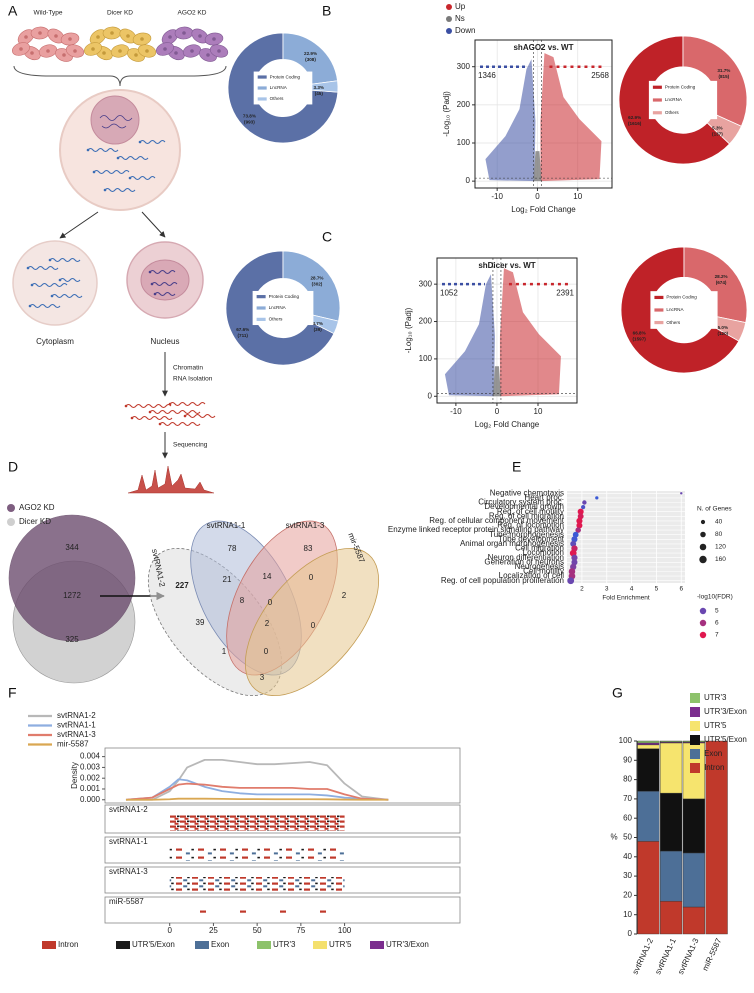 This screenshot has width=754, height=993. I want to click on slice-count: (45), so click(319, 93).